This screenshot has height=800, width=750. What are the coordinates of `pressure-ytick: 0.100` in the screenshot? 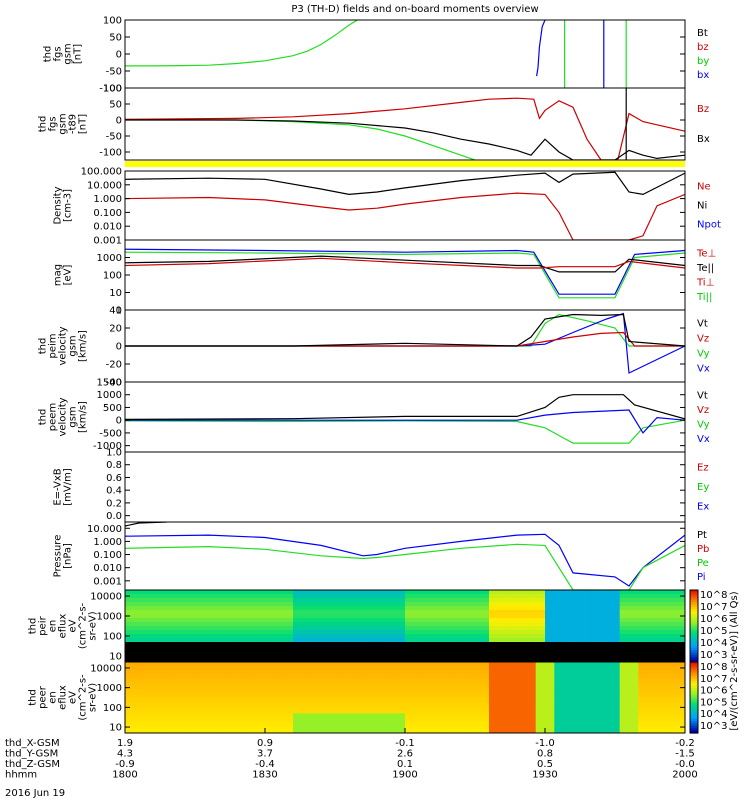 It's located at (107, 555).